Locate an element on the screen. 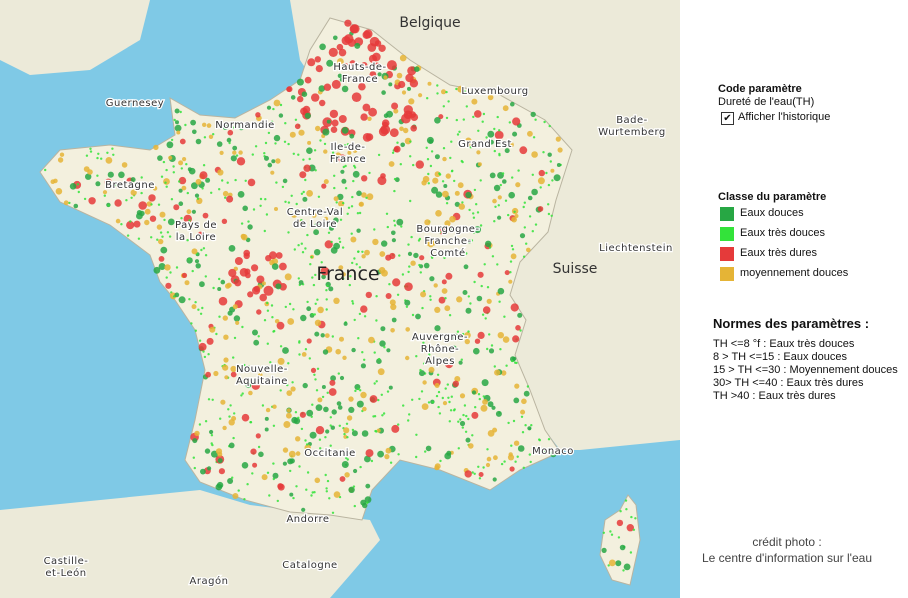 The width and height of the screenshot is (908, 598). place-label: Suisse is located at coordinates (575, 269).